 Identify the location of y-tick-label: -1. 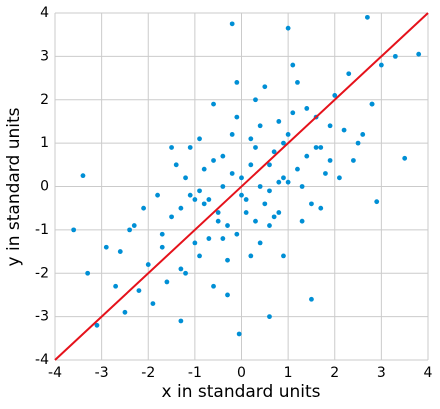
(42, 230).